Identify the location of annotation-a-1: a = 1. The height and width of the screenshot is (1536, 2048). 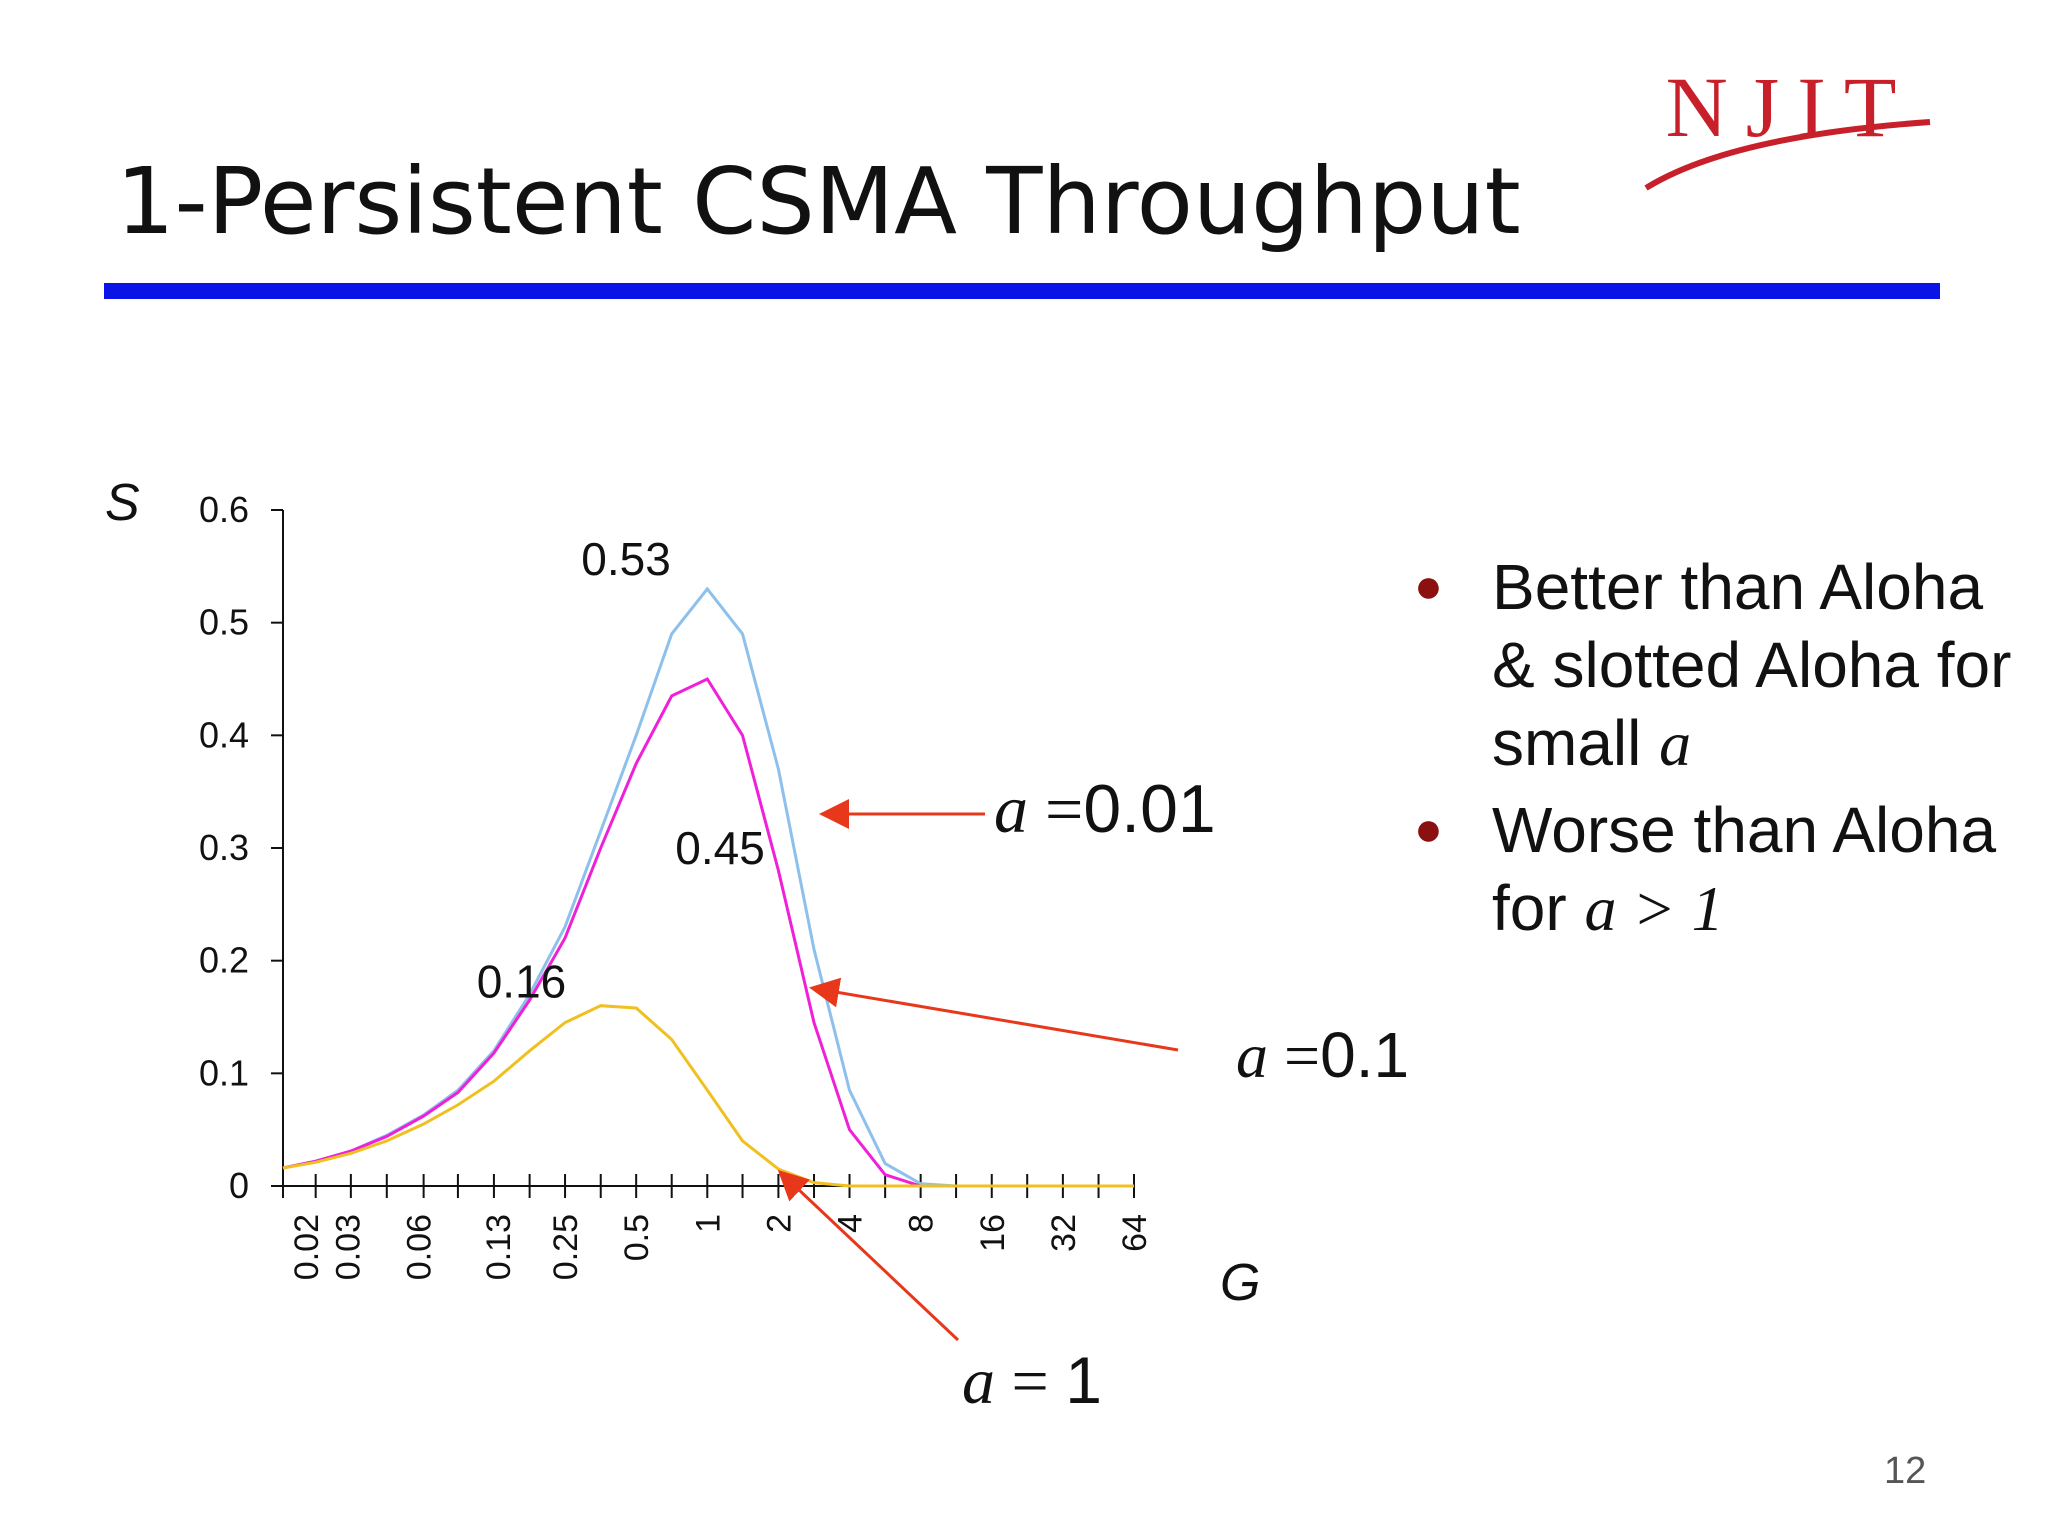
(1032, 1380).